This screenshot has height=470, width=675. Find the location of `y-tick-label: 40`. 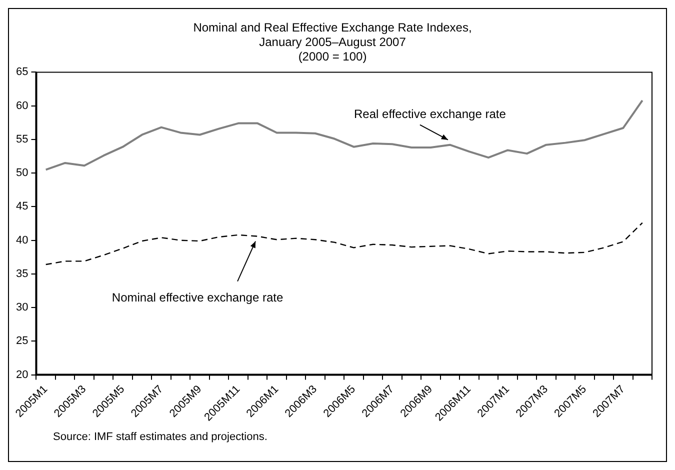

y-tick-label: 40 is located at coordinates (22, 240).